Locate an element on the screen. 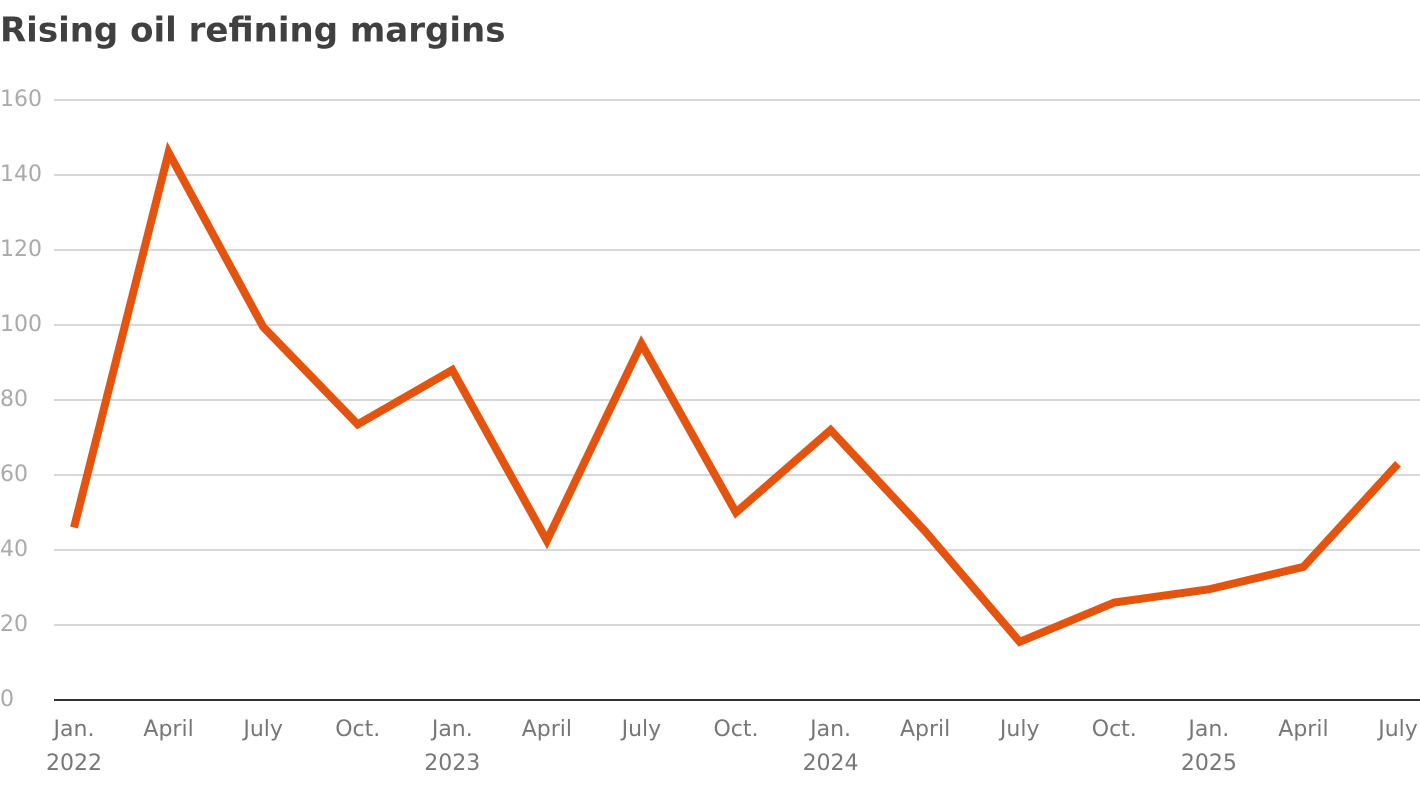 The image size is (1420, 798). x-year-label: 2022 is located at coordinates (74, 763).